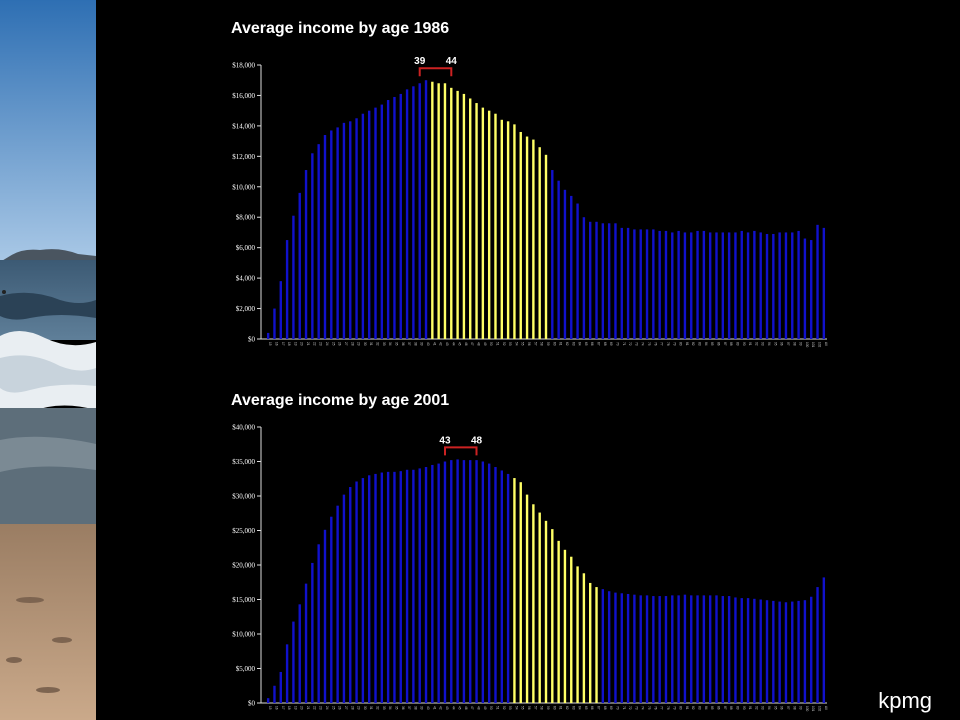  Describe the element at coordinates (794, 344) in the screenshot. I see `x-tick-label: 98` at that location.